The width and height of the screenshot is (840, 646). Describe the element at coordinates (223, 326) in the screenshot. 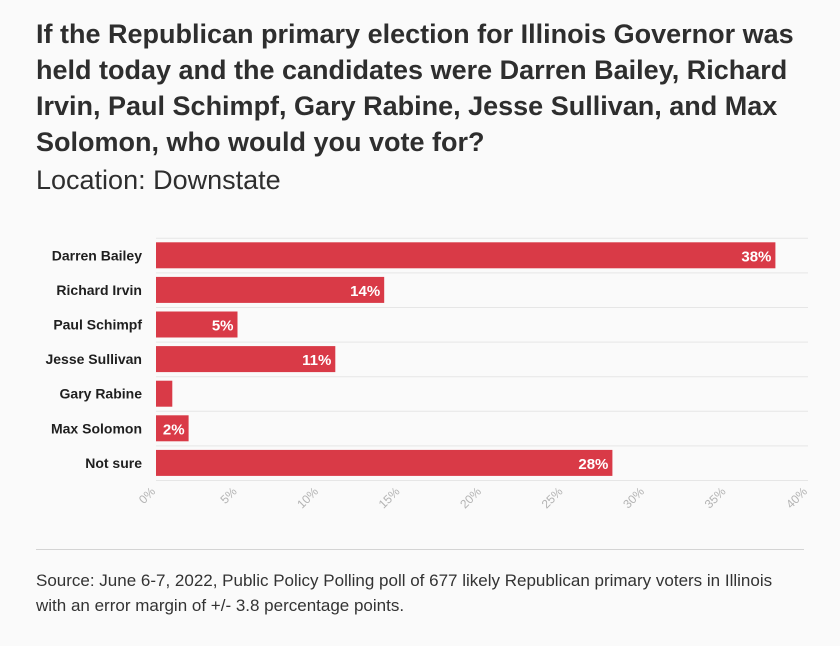

I see `value-label: 5%` at that location.